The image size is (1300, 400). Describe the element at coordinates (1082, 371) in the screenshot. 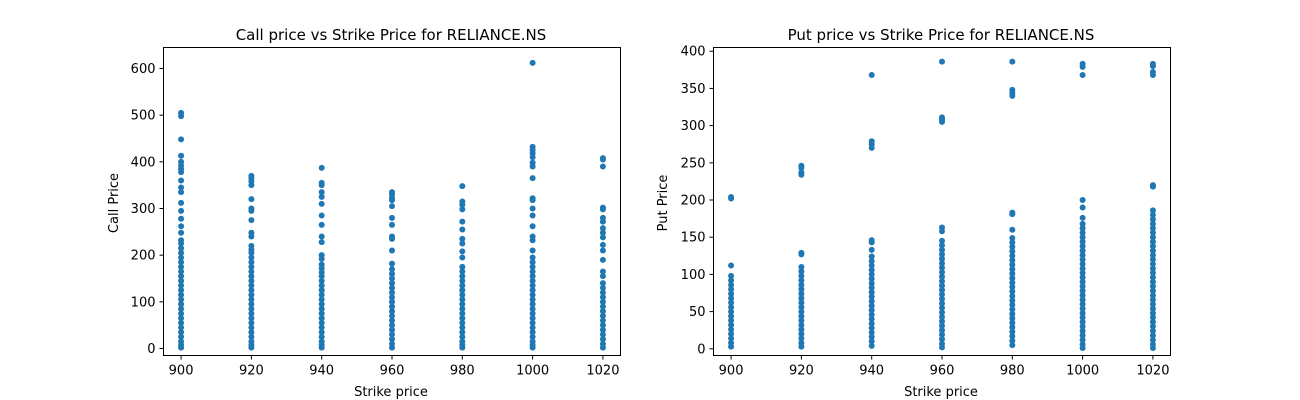

I see `x-tick-label: 1000` at that location.